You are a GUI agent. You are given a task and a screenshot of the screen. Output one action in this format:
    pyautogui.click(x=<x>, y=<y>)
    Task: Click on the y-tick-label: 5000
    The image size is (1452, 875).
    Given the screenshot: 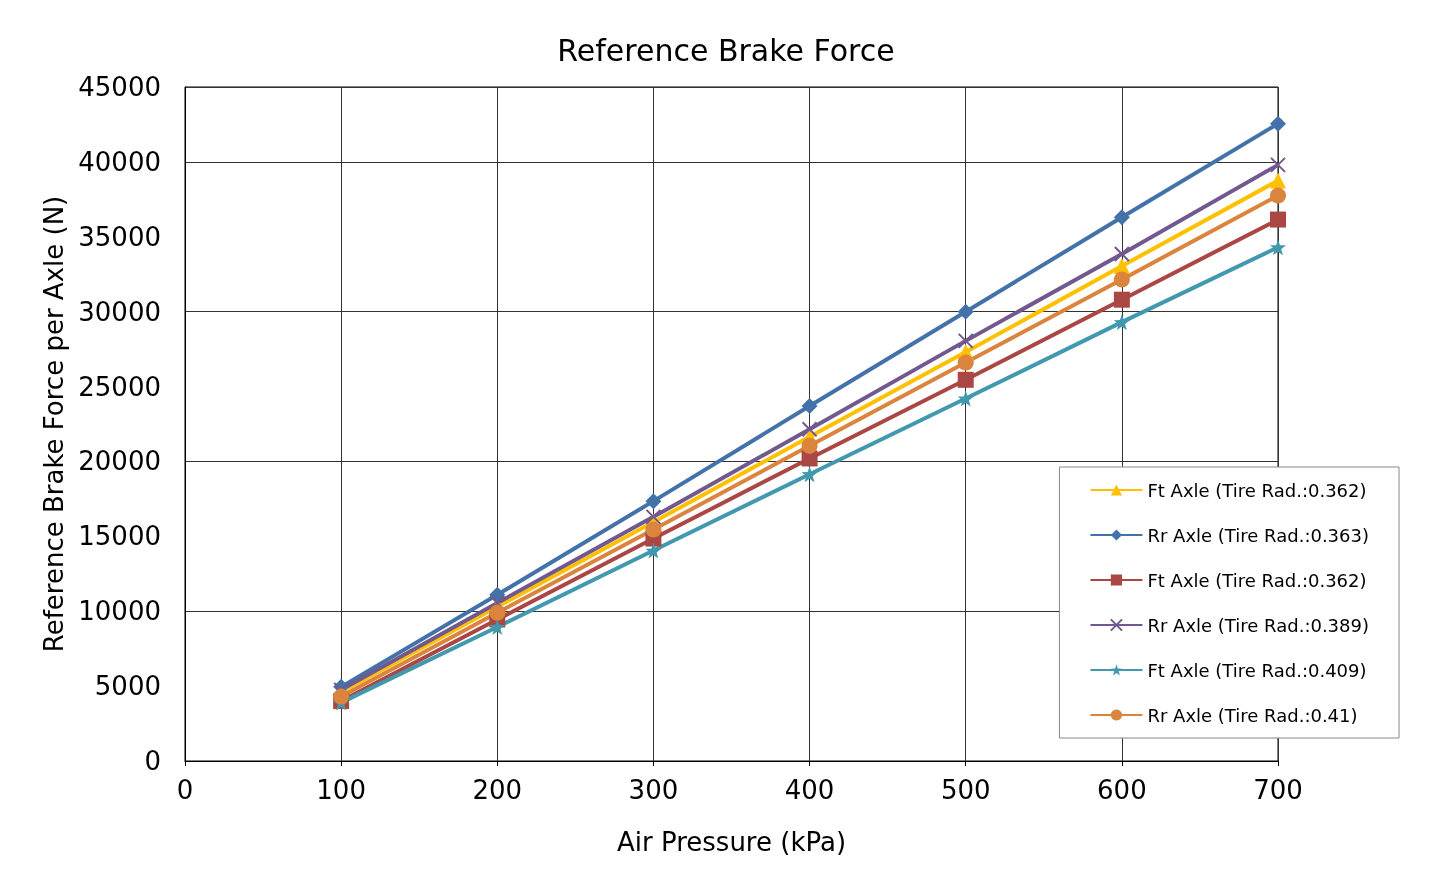 What is the action you would take?
    pyautogui.click(x=127, y=686)
    